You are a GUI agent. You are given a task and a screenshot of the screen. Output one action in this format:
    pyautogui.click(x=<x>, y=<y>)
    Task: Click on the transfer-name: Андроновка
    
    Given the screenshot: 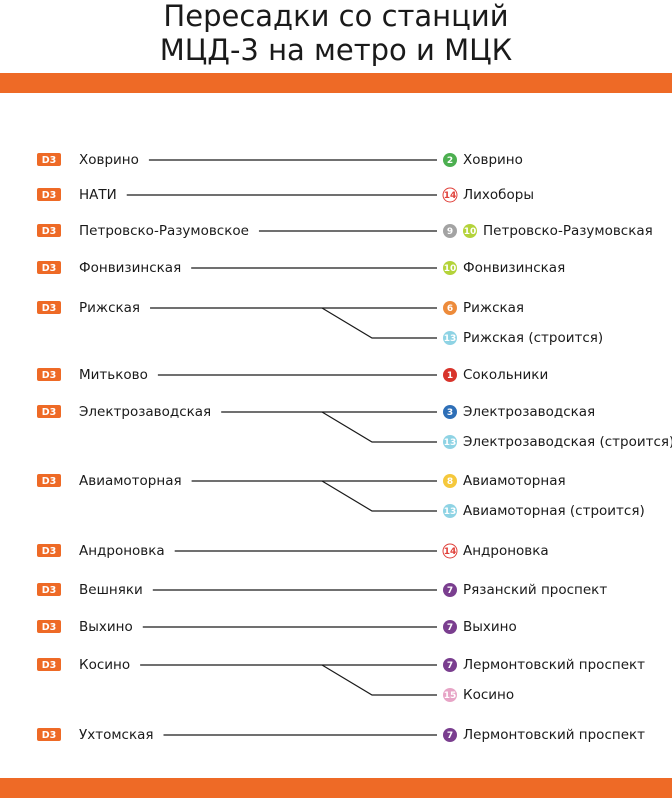 What is the action you would take?
    pyautogui.click(x=506, y=551)
    